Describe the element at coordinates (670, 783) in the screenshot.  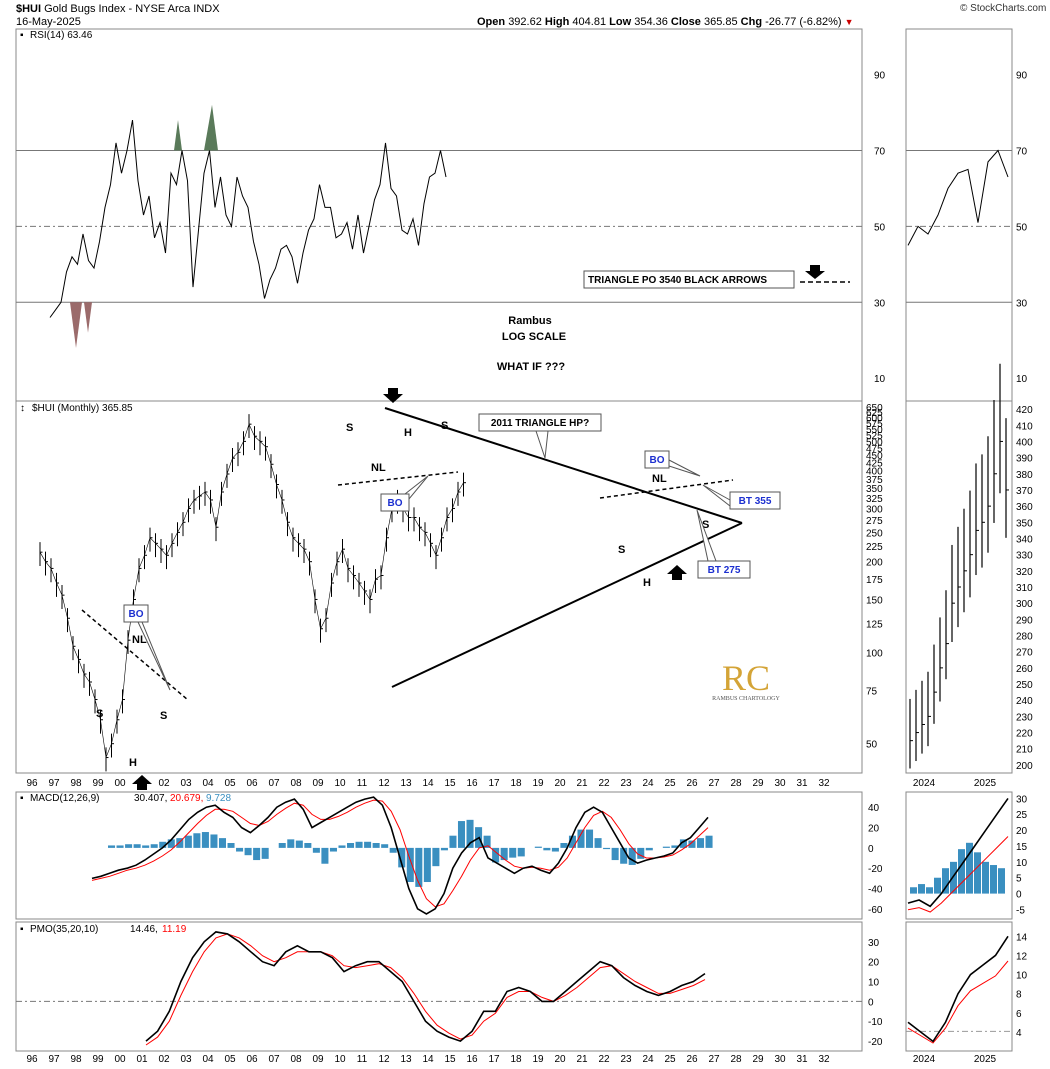
I see `price-xtick-label-25: 25` at that location.